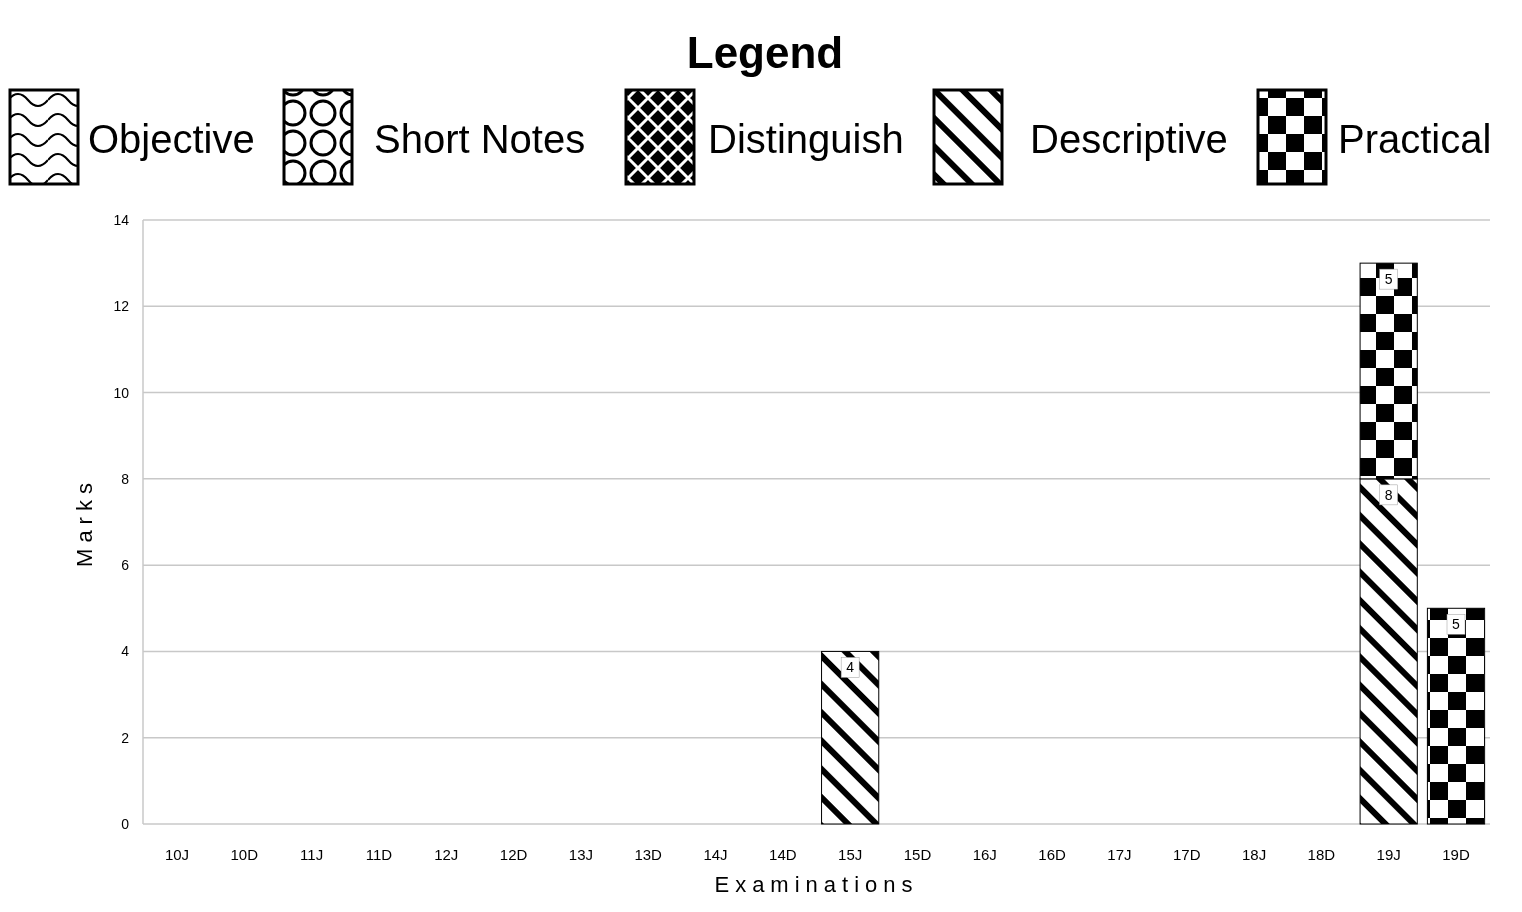  I want to click on x-tick-label: 12J, so click(446, 854).